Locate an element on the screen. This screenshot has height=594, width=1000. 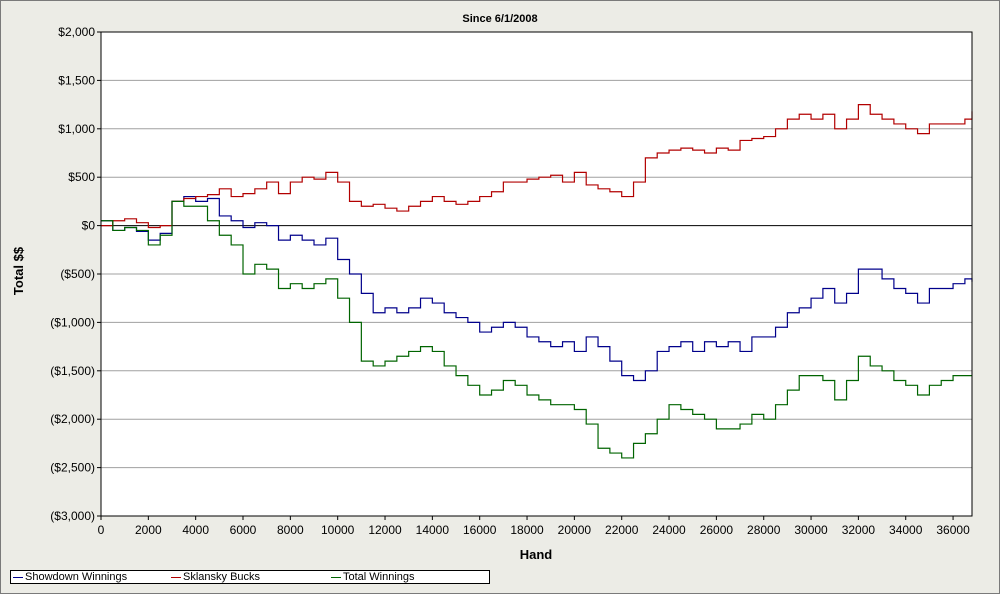
x-tick-label: 22000 is located at coordinates (622, 530).